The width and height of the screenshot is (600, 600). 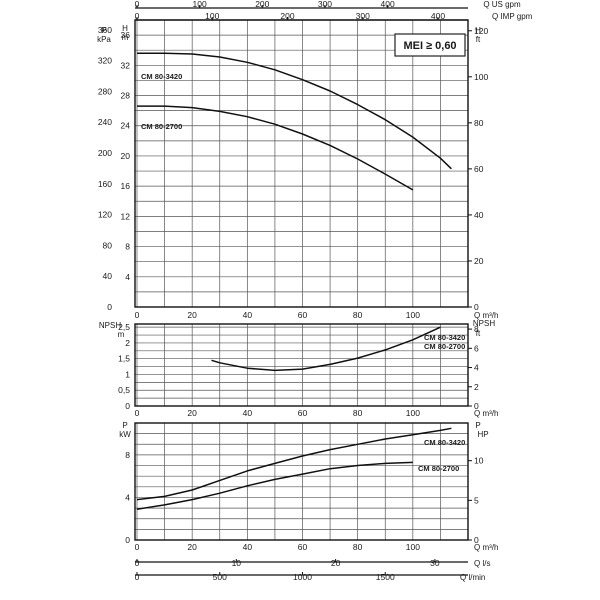 I want to click on axis-title-lmin: Q l/min, so click(x=472, y=577).